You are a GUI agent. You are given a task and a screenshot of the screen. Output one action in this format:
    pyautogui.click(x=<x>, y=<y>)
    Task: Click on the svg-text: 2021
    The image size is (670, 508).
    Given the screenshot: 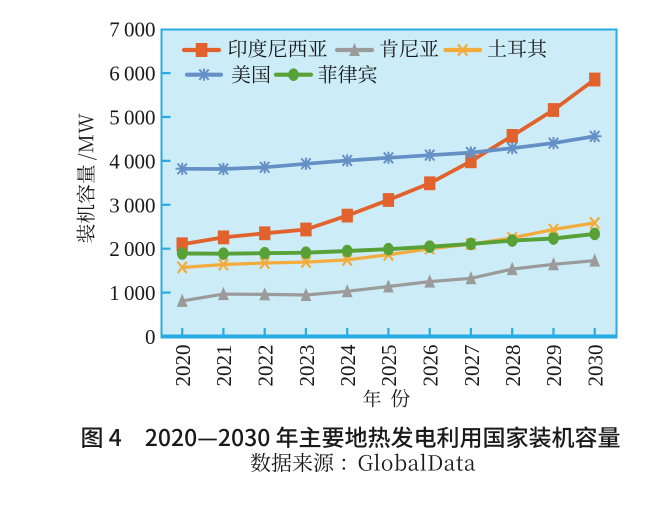 What is the action you would take?
    pyautogui.click(x=224, y=366)
    